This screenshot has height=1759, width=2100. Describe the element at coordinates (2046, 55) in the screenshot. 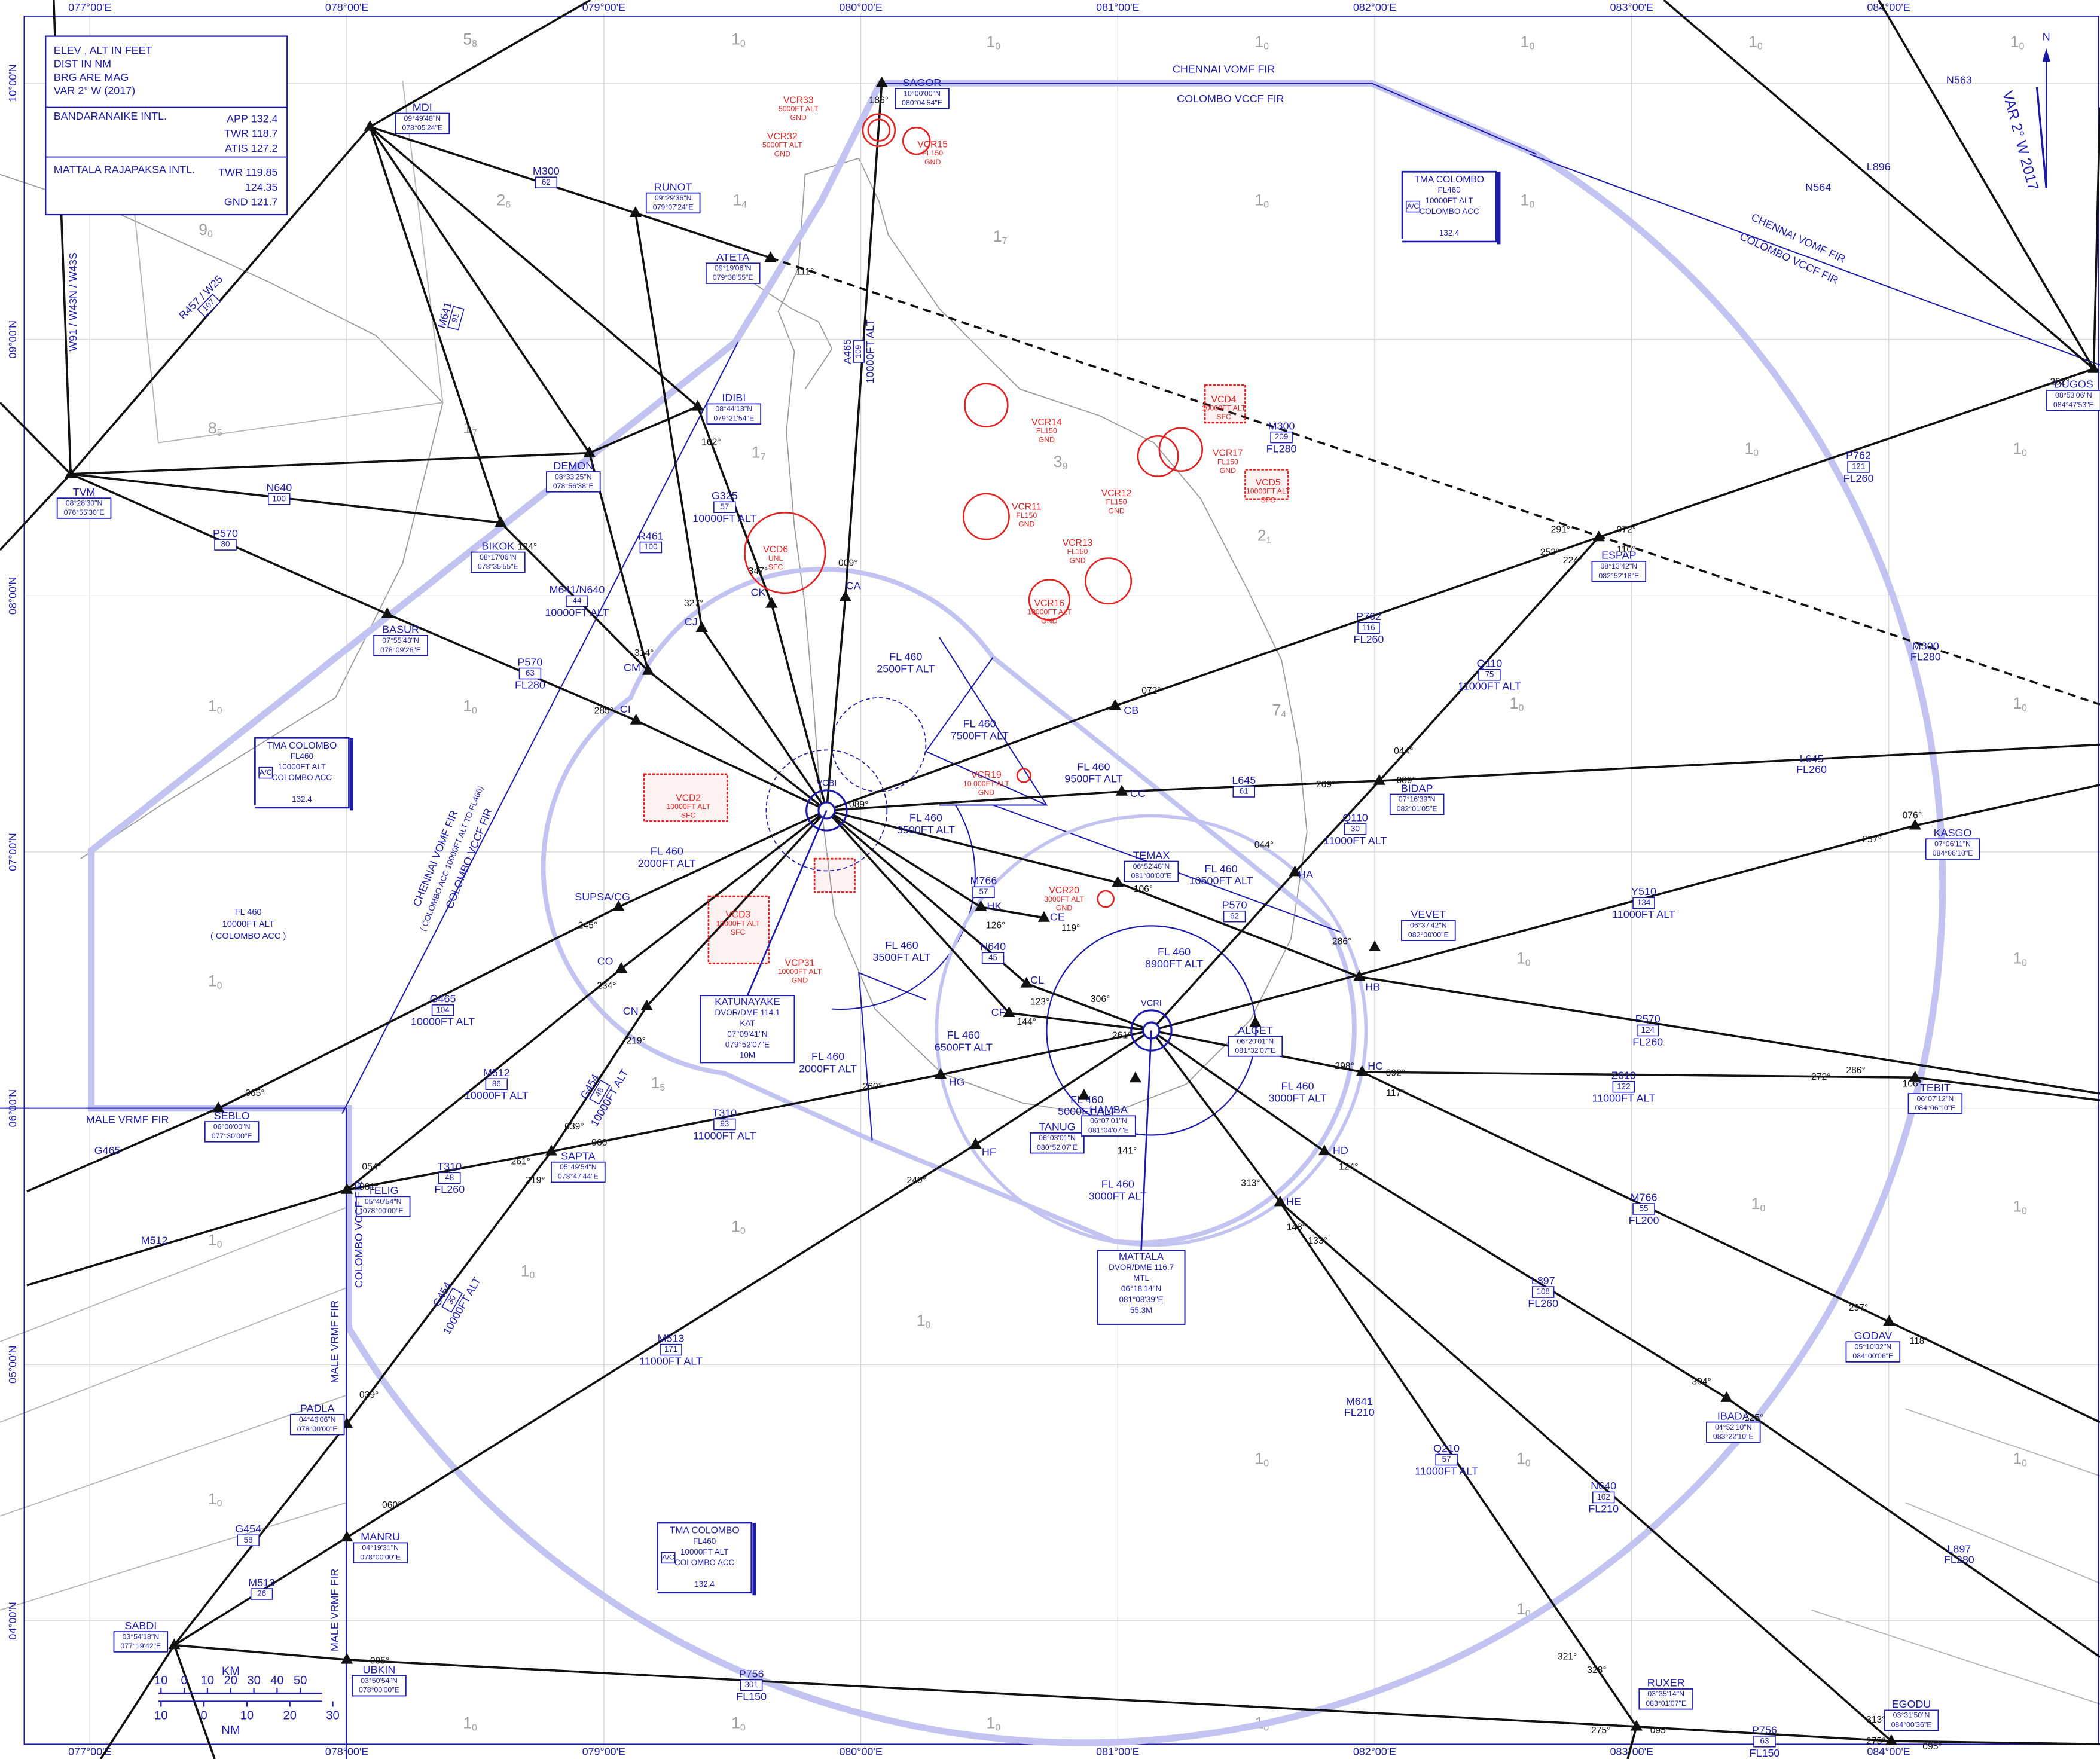

I see `compass-arrowhead` at that location.